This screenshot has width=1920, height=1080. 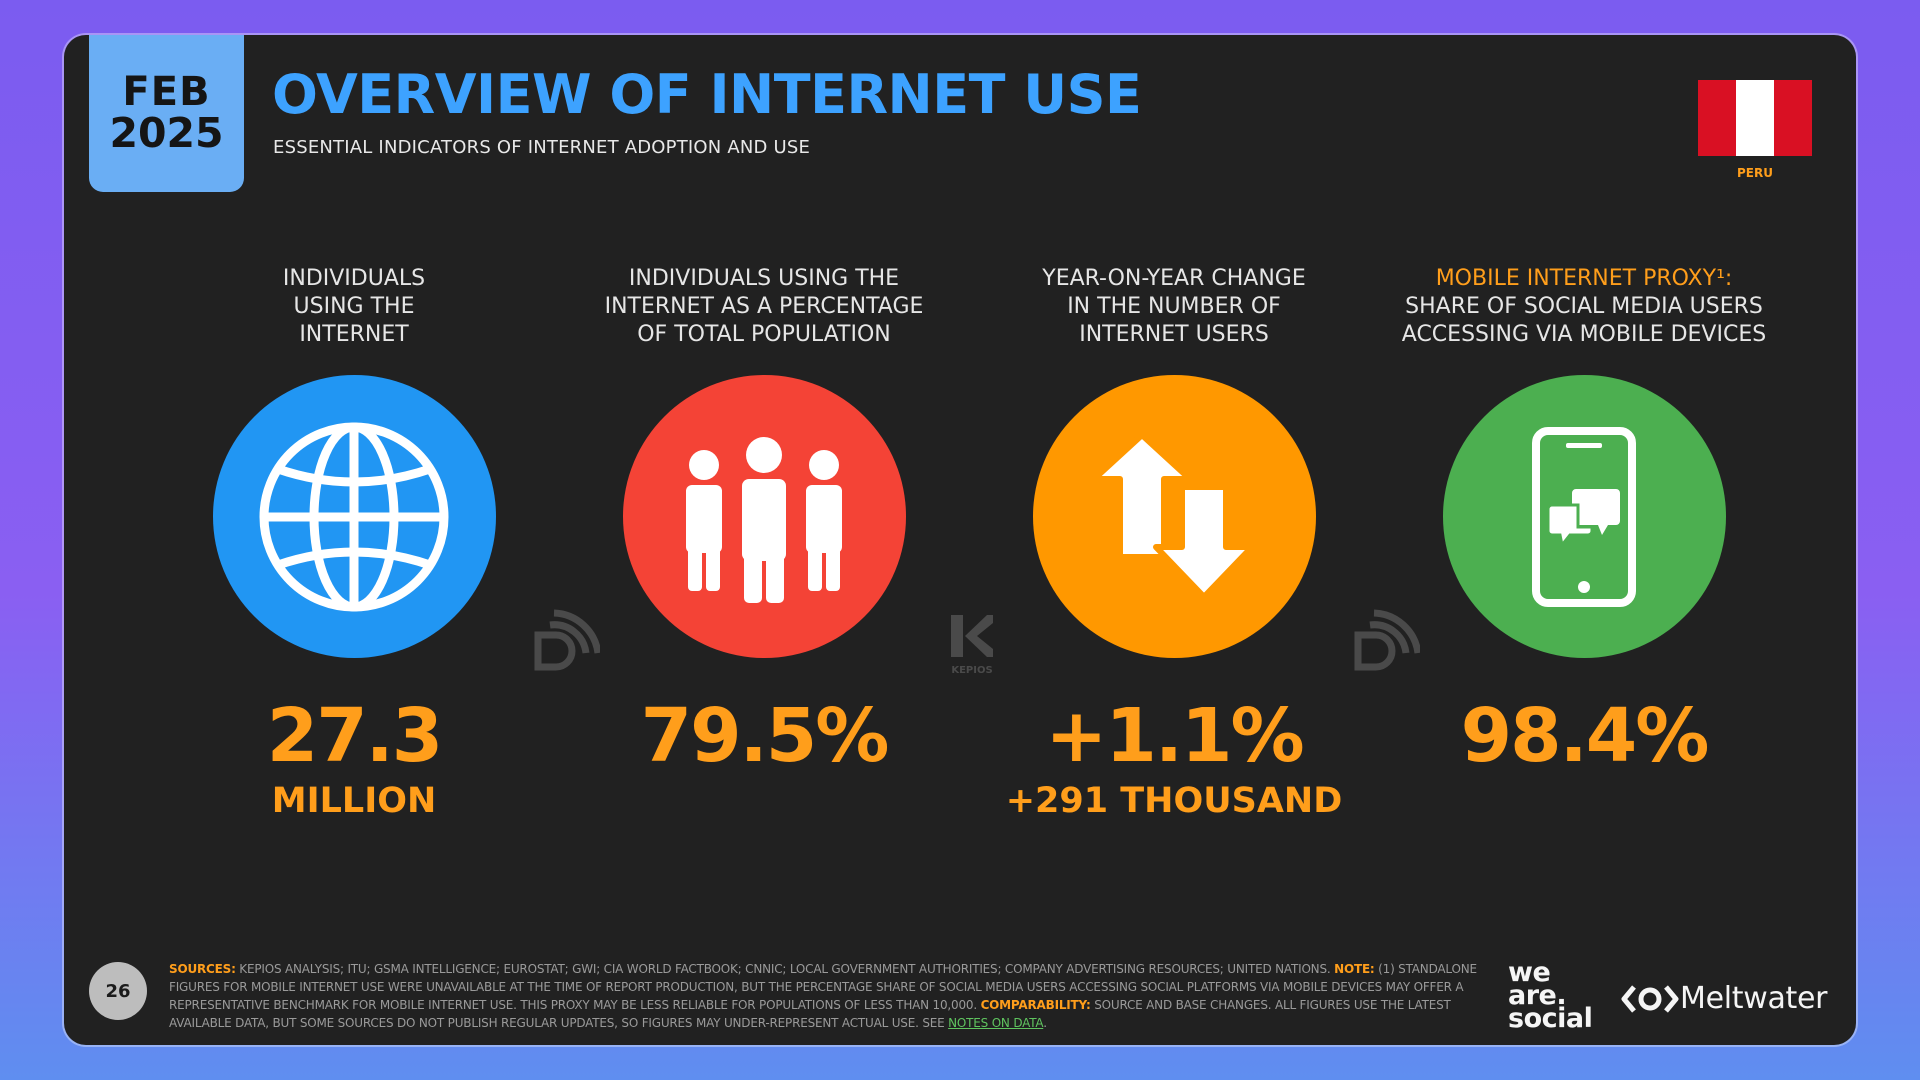 What do you see at coordinates (1754, 998) in the screenshot?
I see `meltwater-label: Meltwater` at bounding box center [1754, 998].